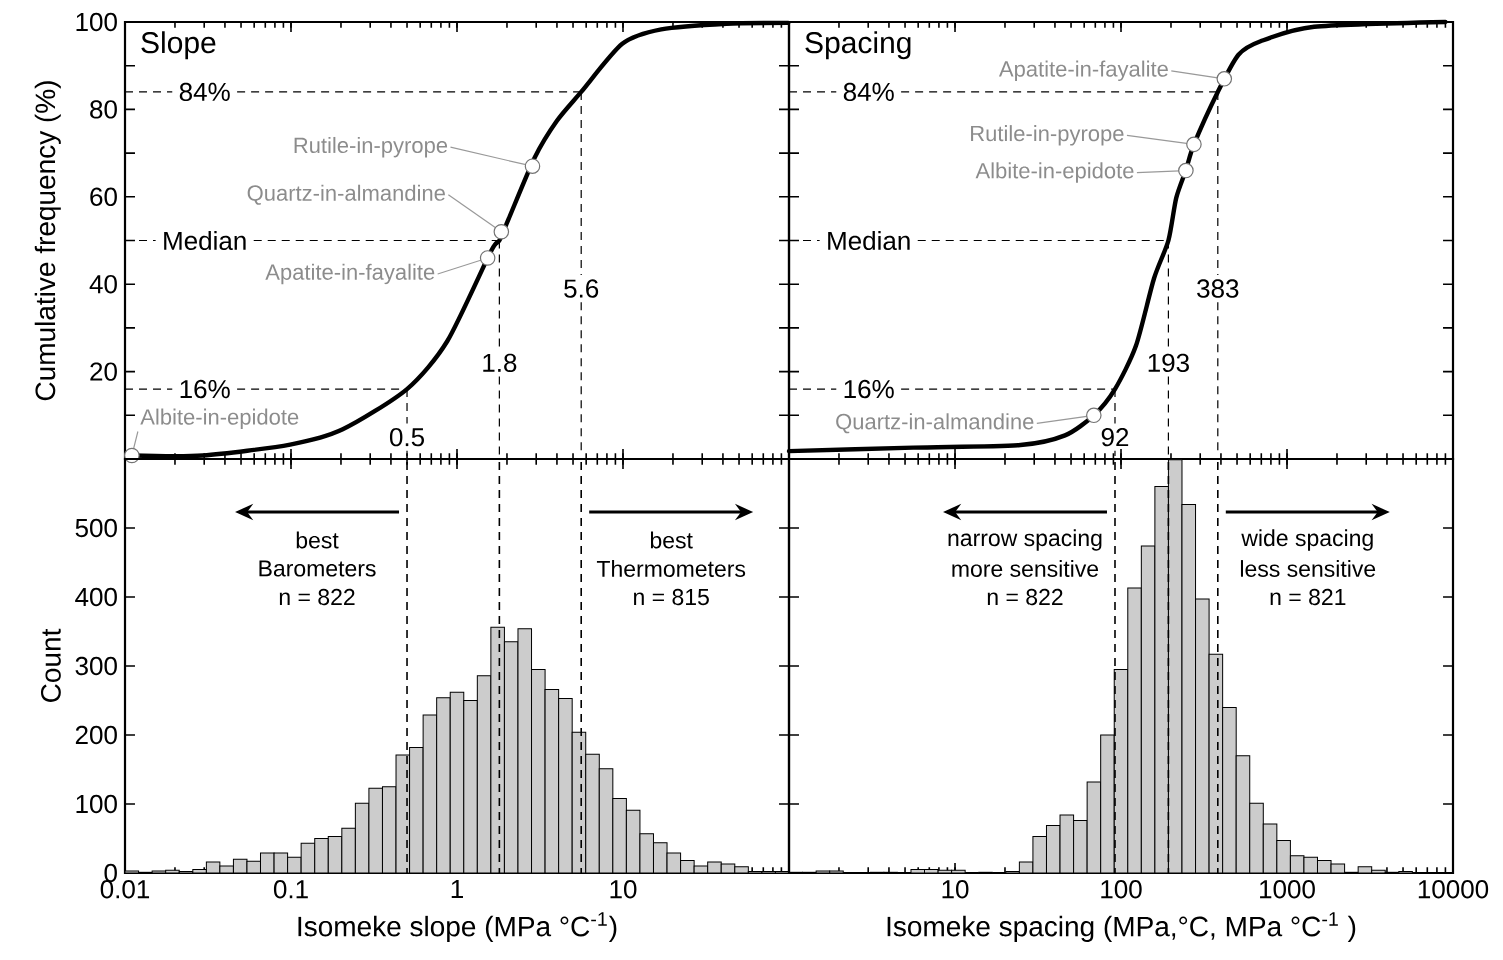 Image resolution: width=1503 pixels, height=960 pixels. Describe the element at coordinates (103, 109) in the screenshot. I see `y-tick-label: 80` at that location.